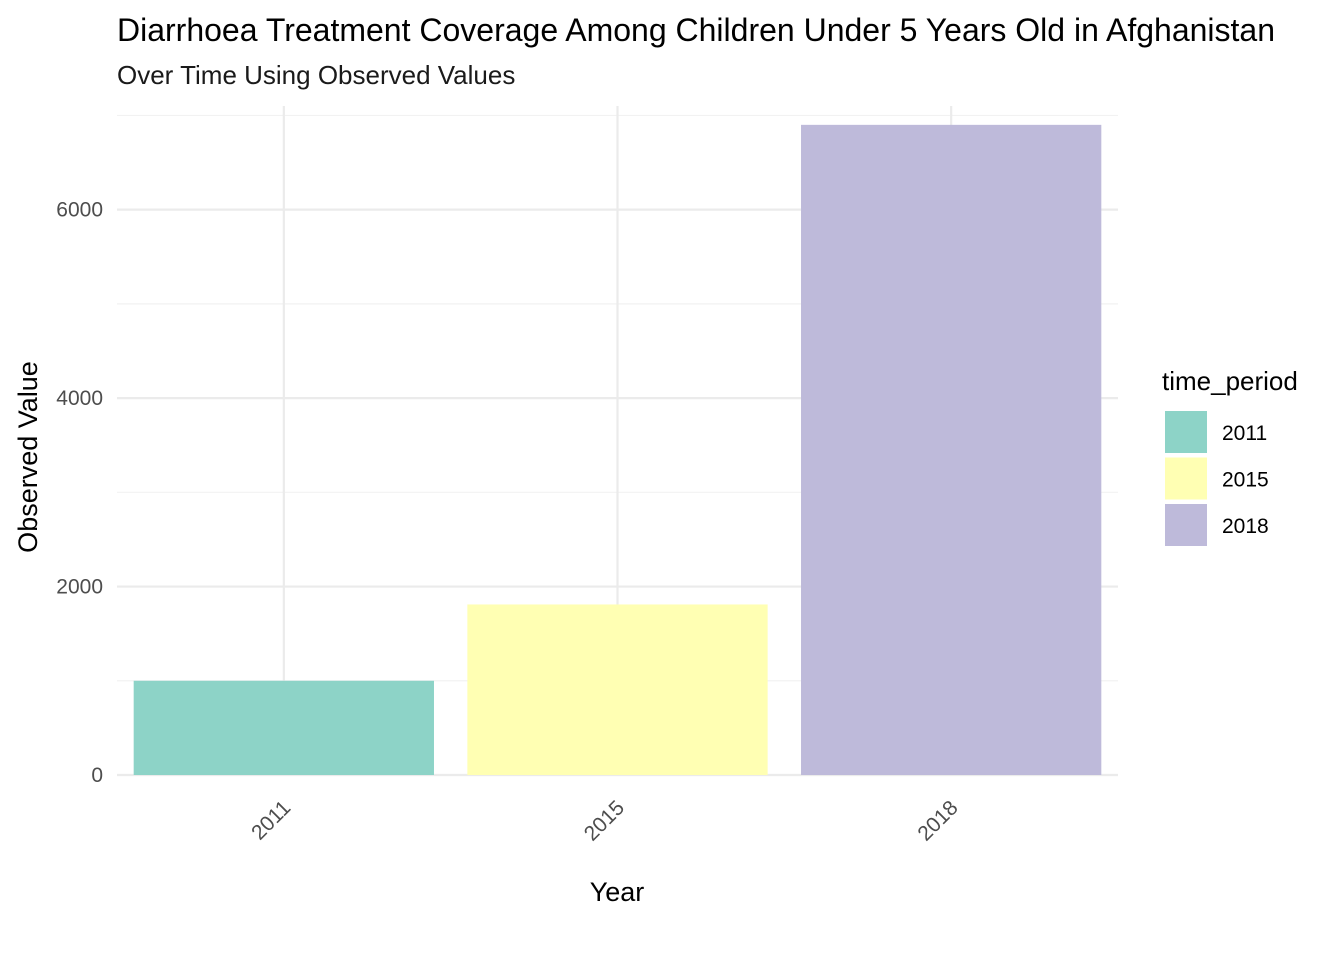 The height and width of the screenshot is (960, 1344). I want to click on legend-swatch-2018, so click(1186, 525).